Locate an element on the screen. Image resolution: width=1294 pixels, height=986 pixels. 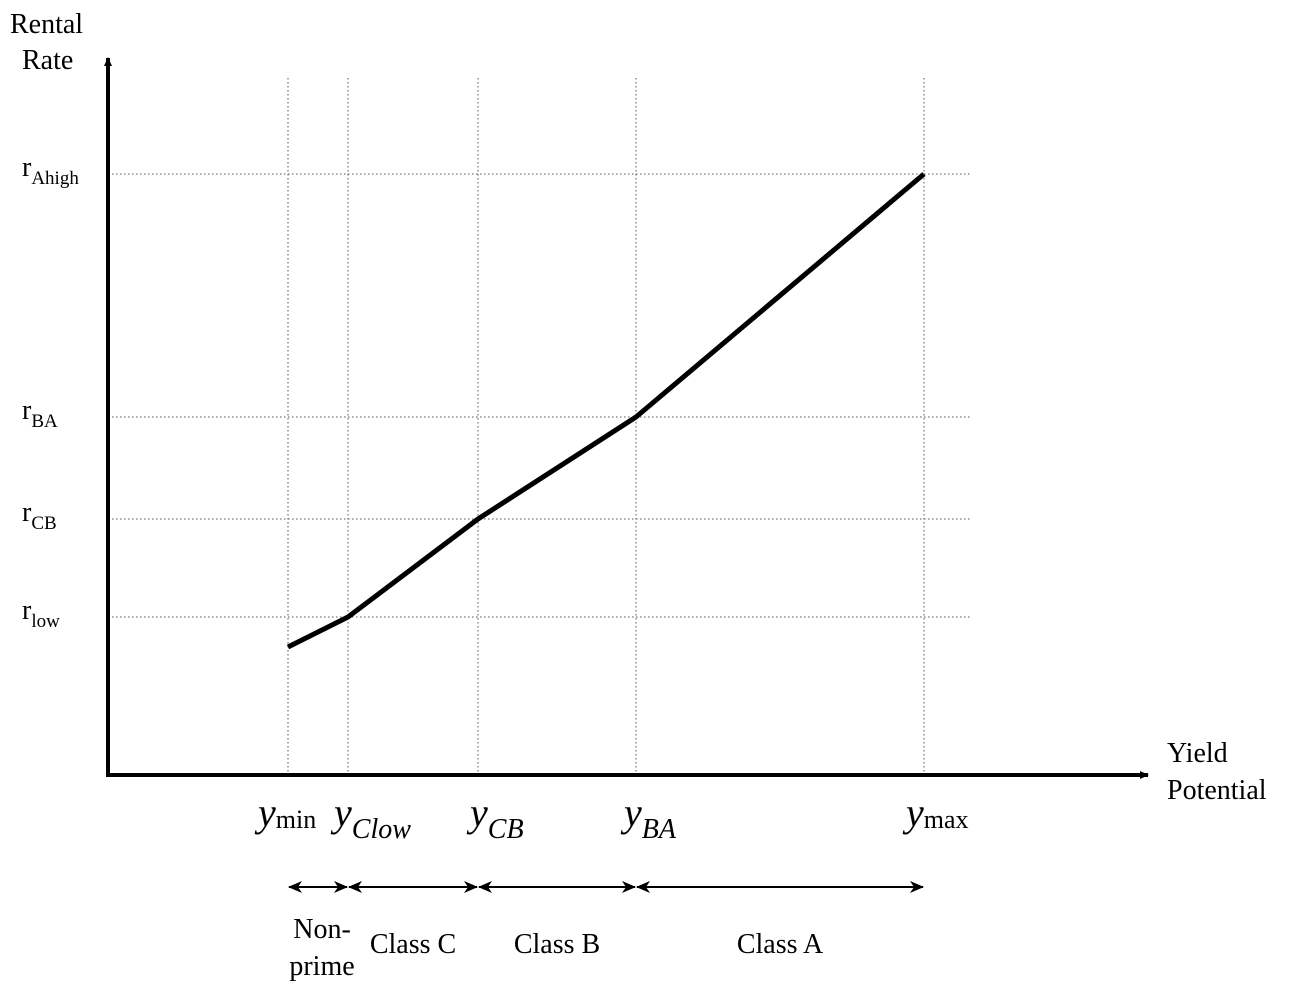
x-axis-label-line2: Potential is located at coordinates (1217, 790).